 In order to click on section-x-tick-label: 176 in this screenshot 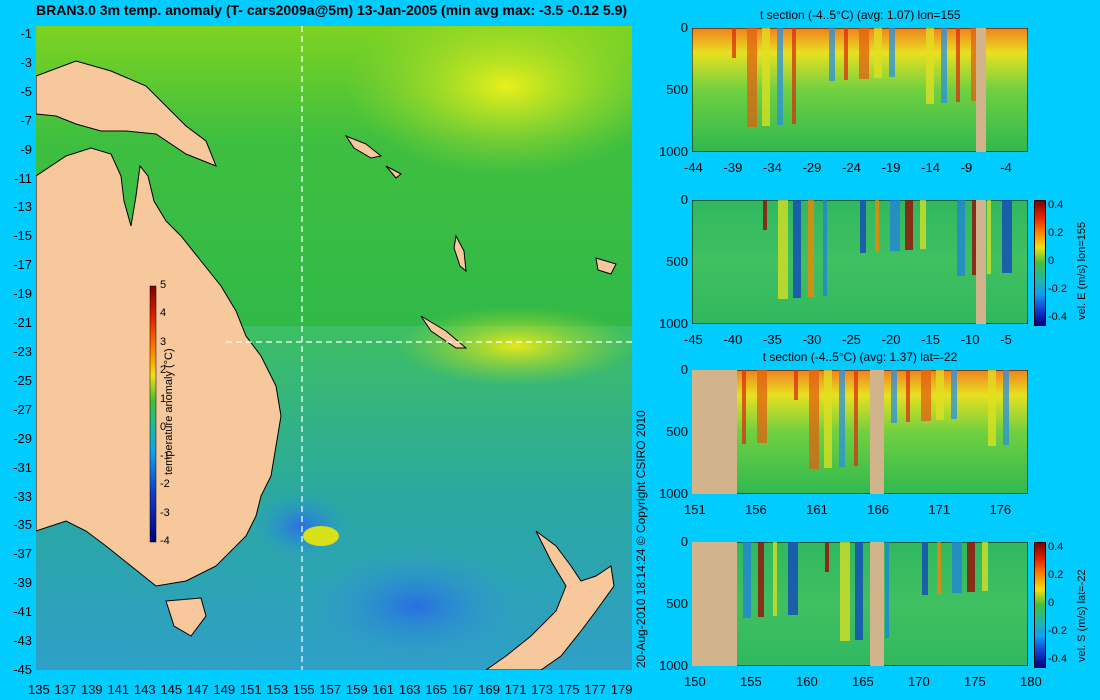, I will do `click(1000, 509)`.